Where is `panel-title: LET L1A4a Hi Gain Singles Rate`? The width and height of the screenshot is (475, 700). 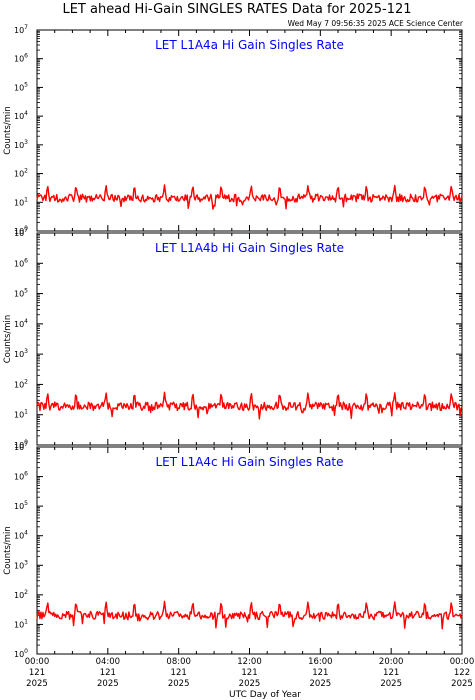
panel-title: LET L1A4a Hi Gain Singles Rate is located at coordinates (249, 45).